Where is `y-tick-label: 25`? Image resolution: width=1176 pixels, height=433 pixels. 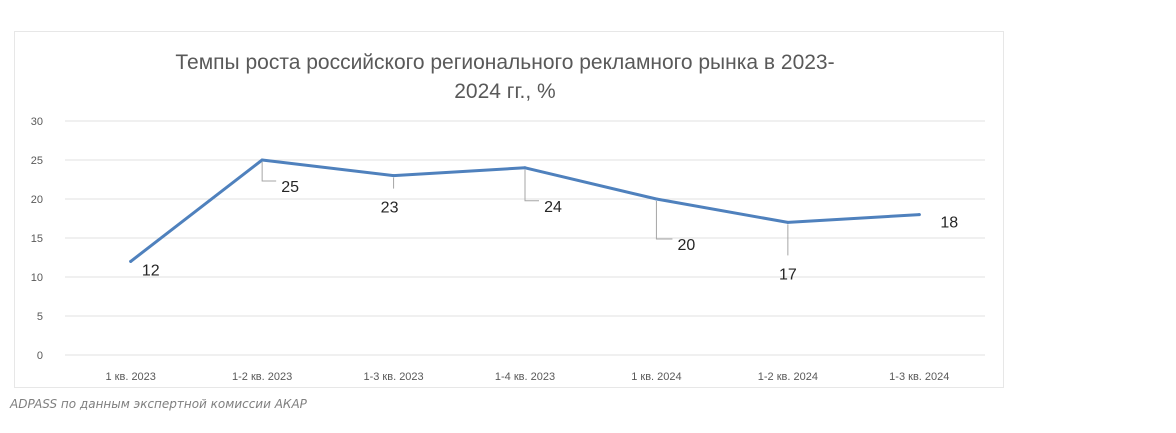 y-tick-label: 25 is located at coordinates (37, 161).